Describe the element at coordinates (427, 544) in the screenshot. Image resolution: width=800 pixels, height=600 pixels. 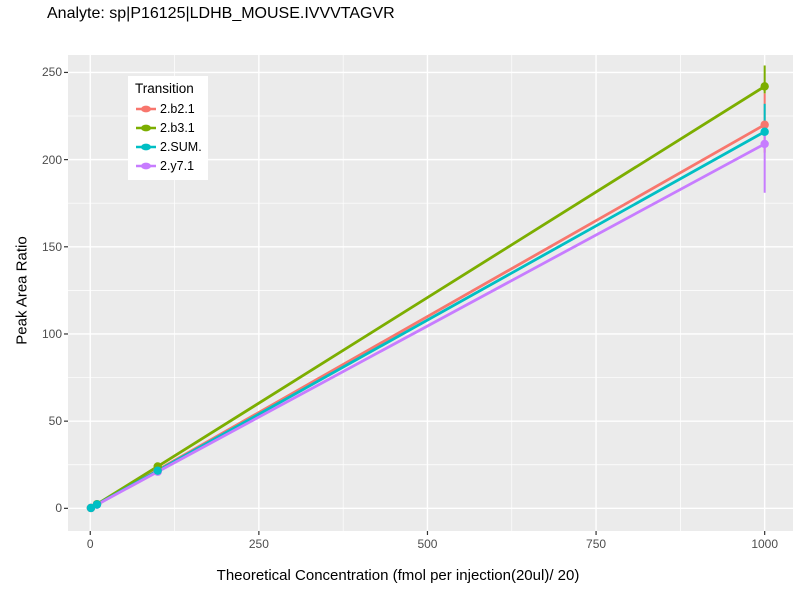
I see `x-tick-label-500: 500` at that location.